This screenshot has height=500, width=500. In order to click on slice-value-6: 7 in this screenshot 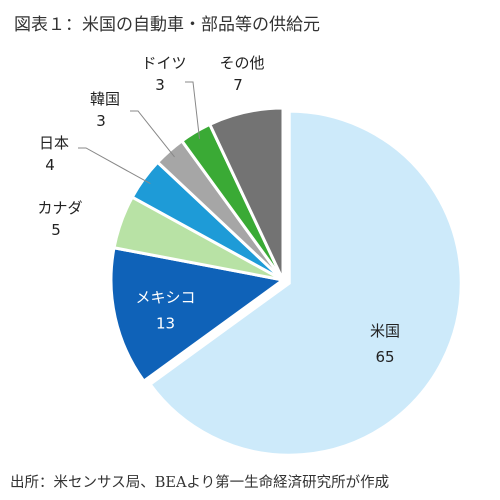, I will do `click(238, 85)`.